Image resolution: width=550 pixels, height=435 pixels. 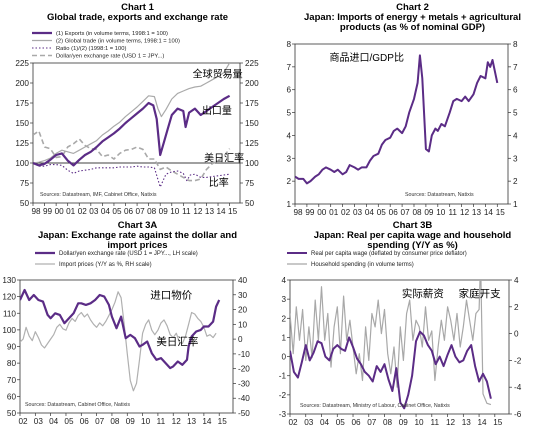 I want to click on chart1-right-tick-label: 150, so click(x=252, y=123).